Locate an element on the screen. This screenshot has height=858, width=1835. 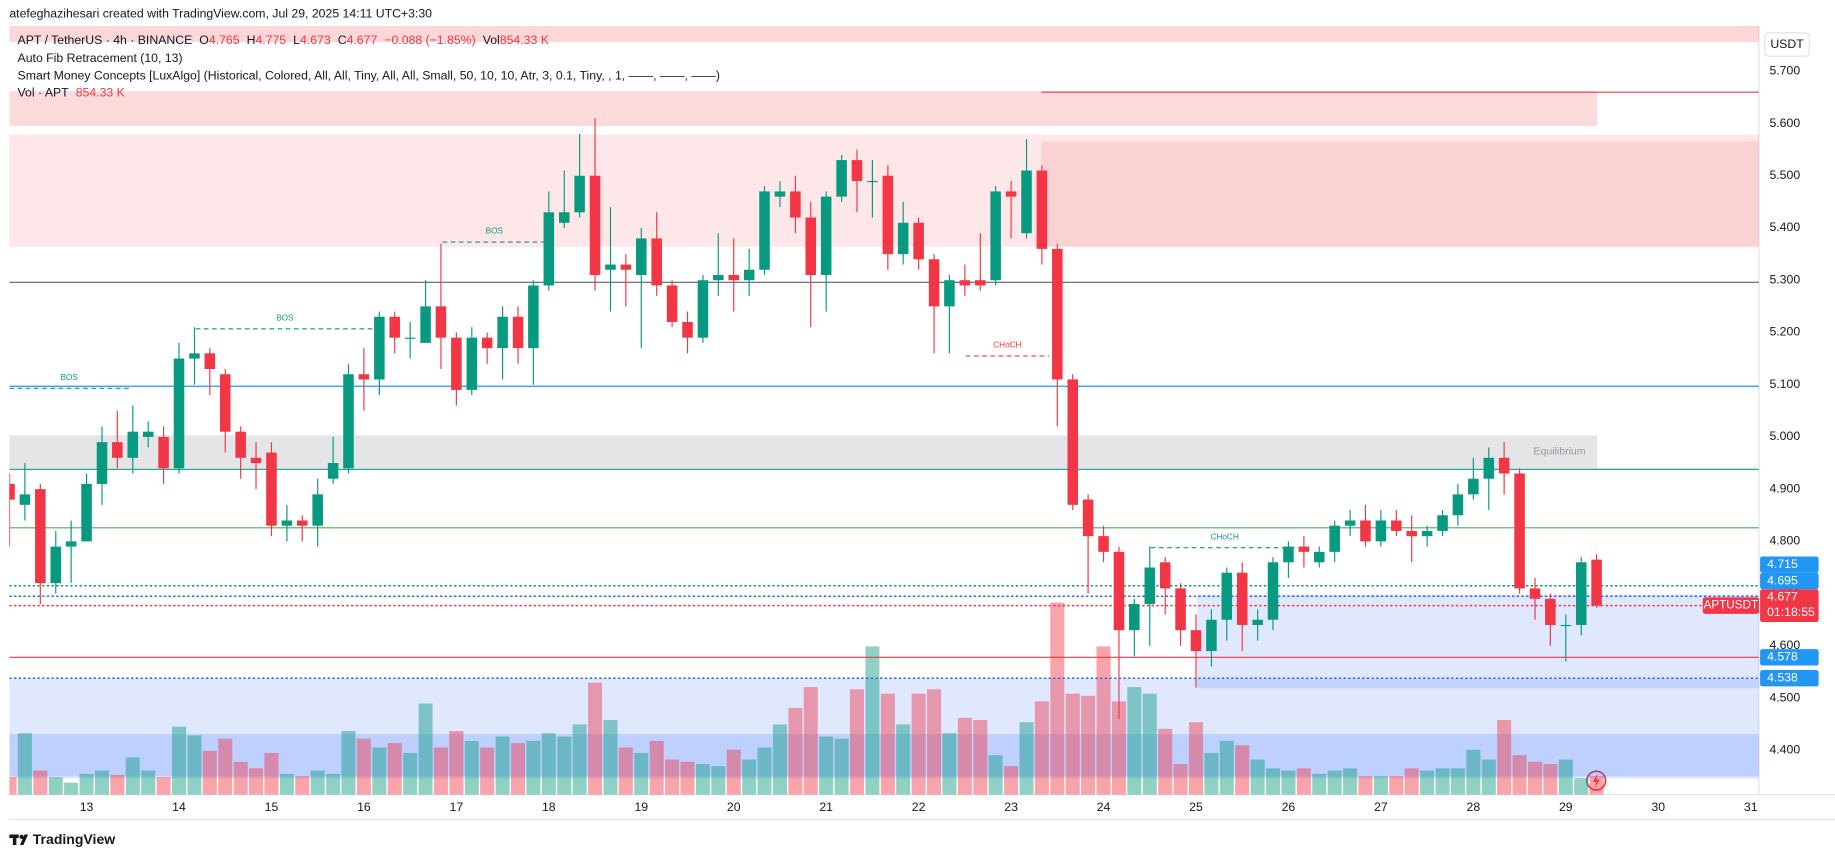
x-tick-label: 26 is located at coordinates (1289, 807).